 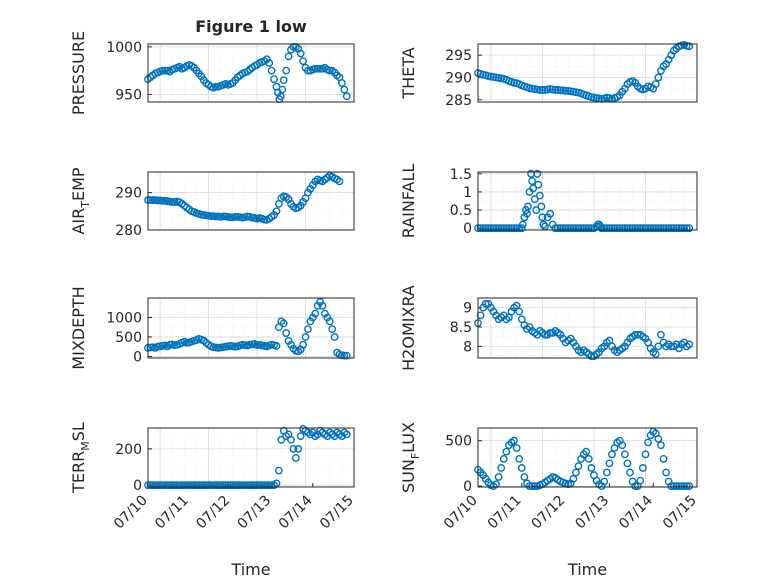 What do you see at coordinates (467, 347) in the screenshot?
I see `y-tick-label: 8` at bounding box center [467, 347].